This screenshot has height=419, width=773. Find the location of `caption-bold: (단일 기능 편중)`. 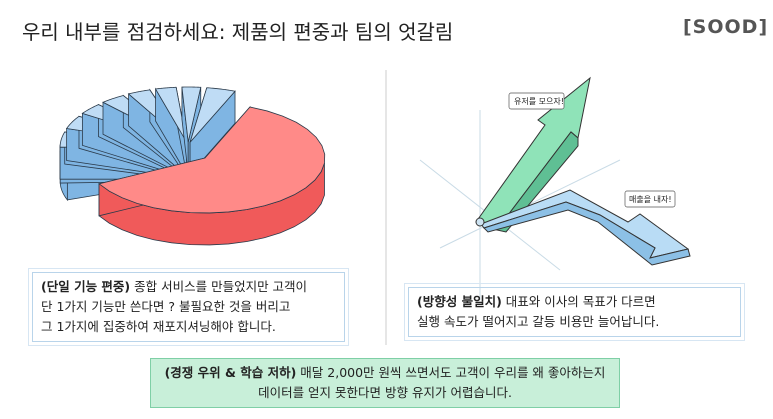

caption-bold: (단일 기능 편중) is located at coordinates (86, 286).